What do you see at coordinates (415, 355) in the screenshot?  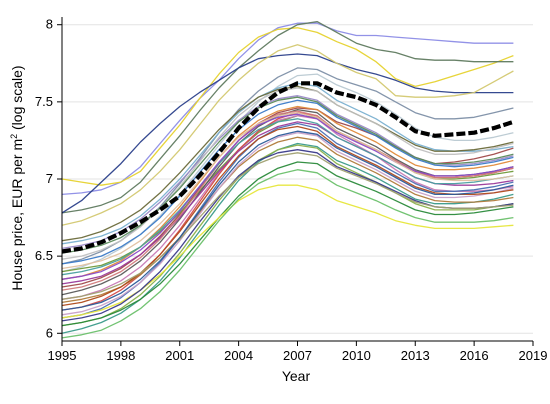 I see `x-tick-label: 2013` at bounding box center [415, 355].